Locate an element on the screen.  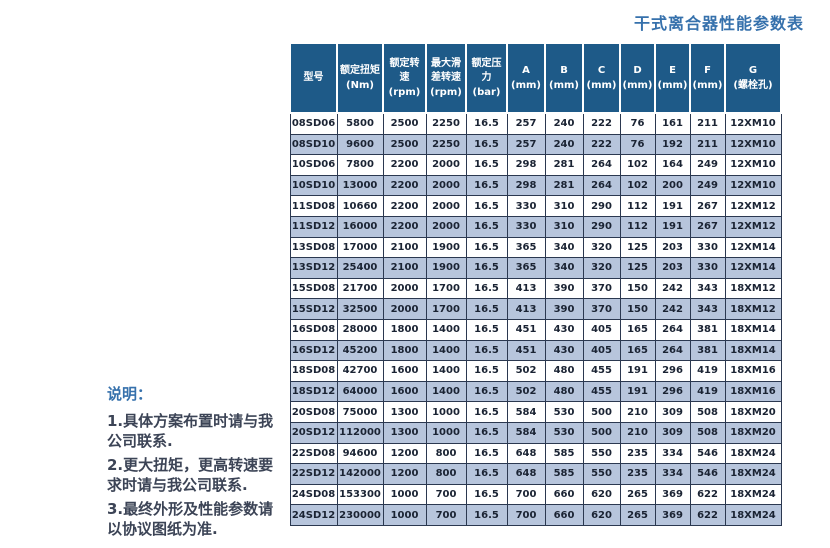
value-cell: 18XM16 is located at coordinates (753, 371).